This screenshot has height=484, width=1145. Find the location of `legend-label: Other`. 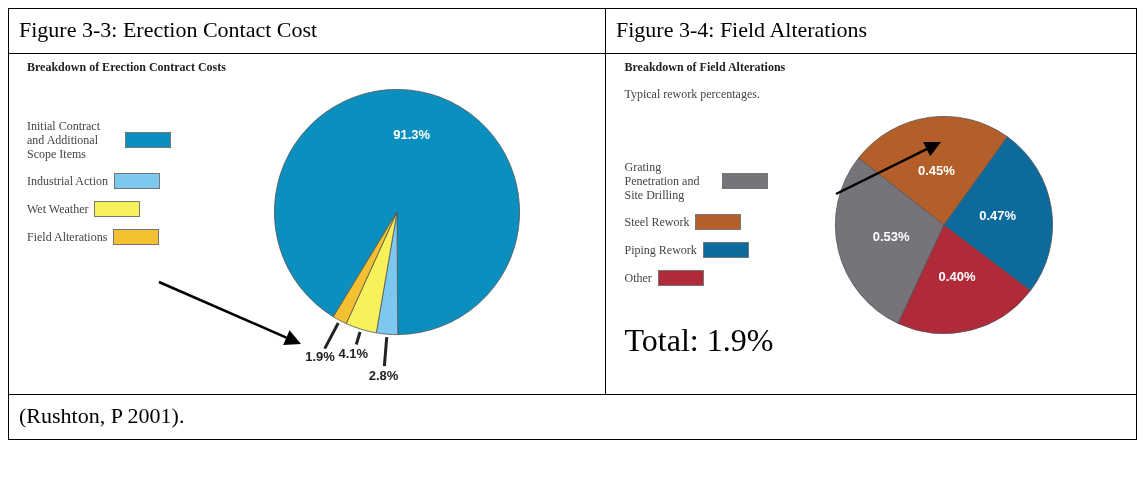

legend-label: Other is located at coordinates (638, 278).